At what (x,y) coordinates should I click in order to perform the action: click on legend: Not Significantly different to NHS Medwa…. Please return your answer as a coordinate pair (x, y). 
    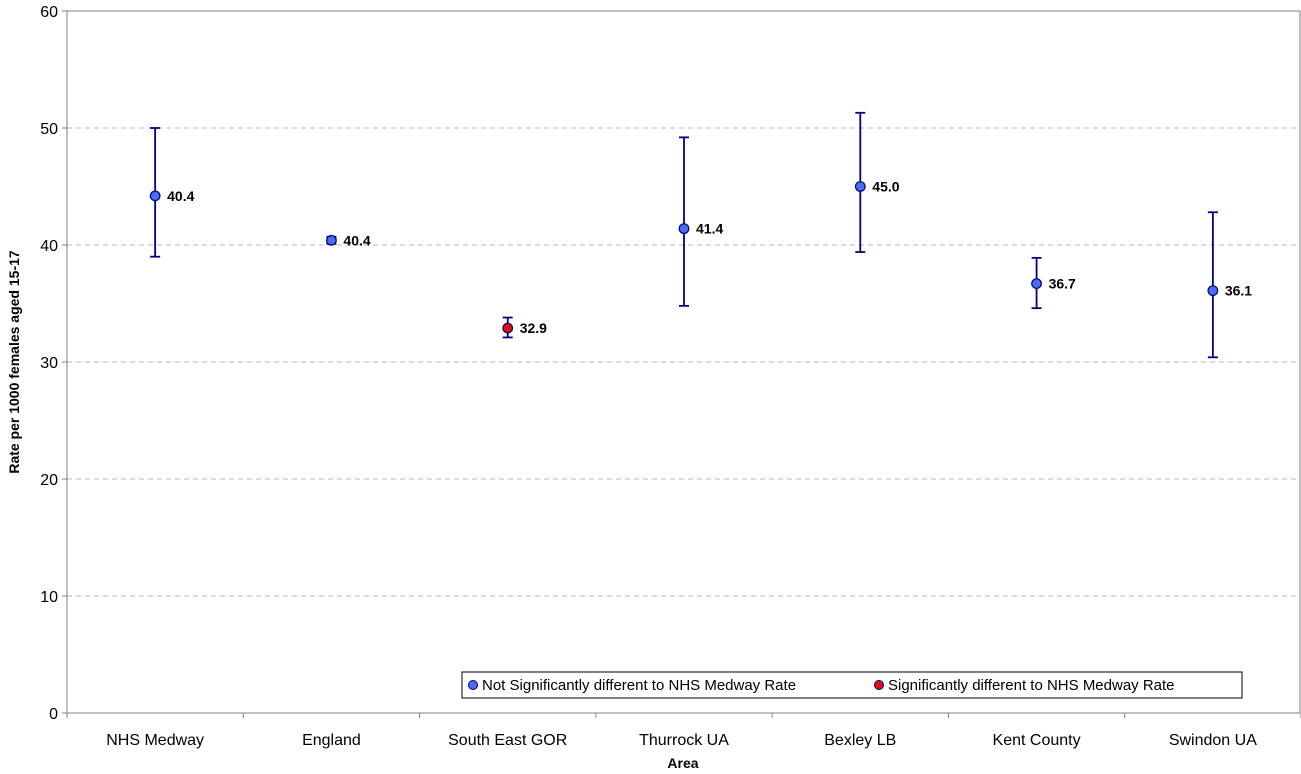
    Looking at the image, I should click on (852, 685).